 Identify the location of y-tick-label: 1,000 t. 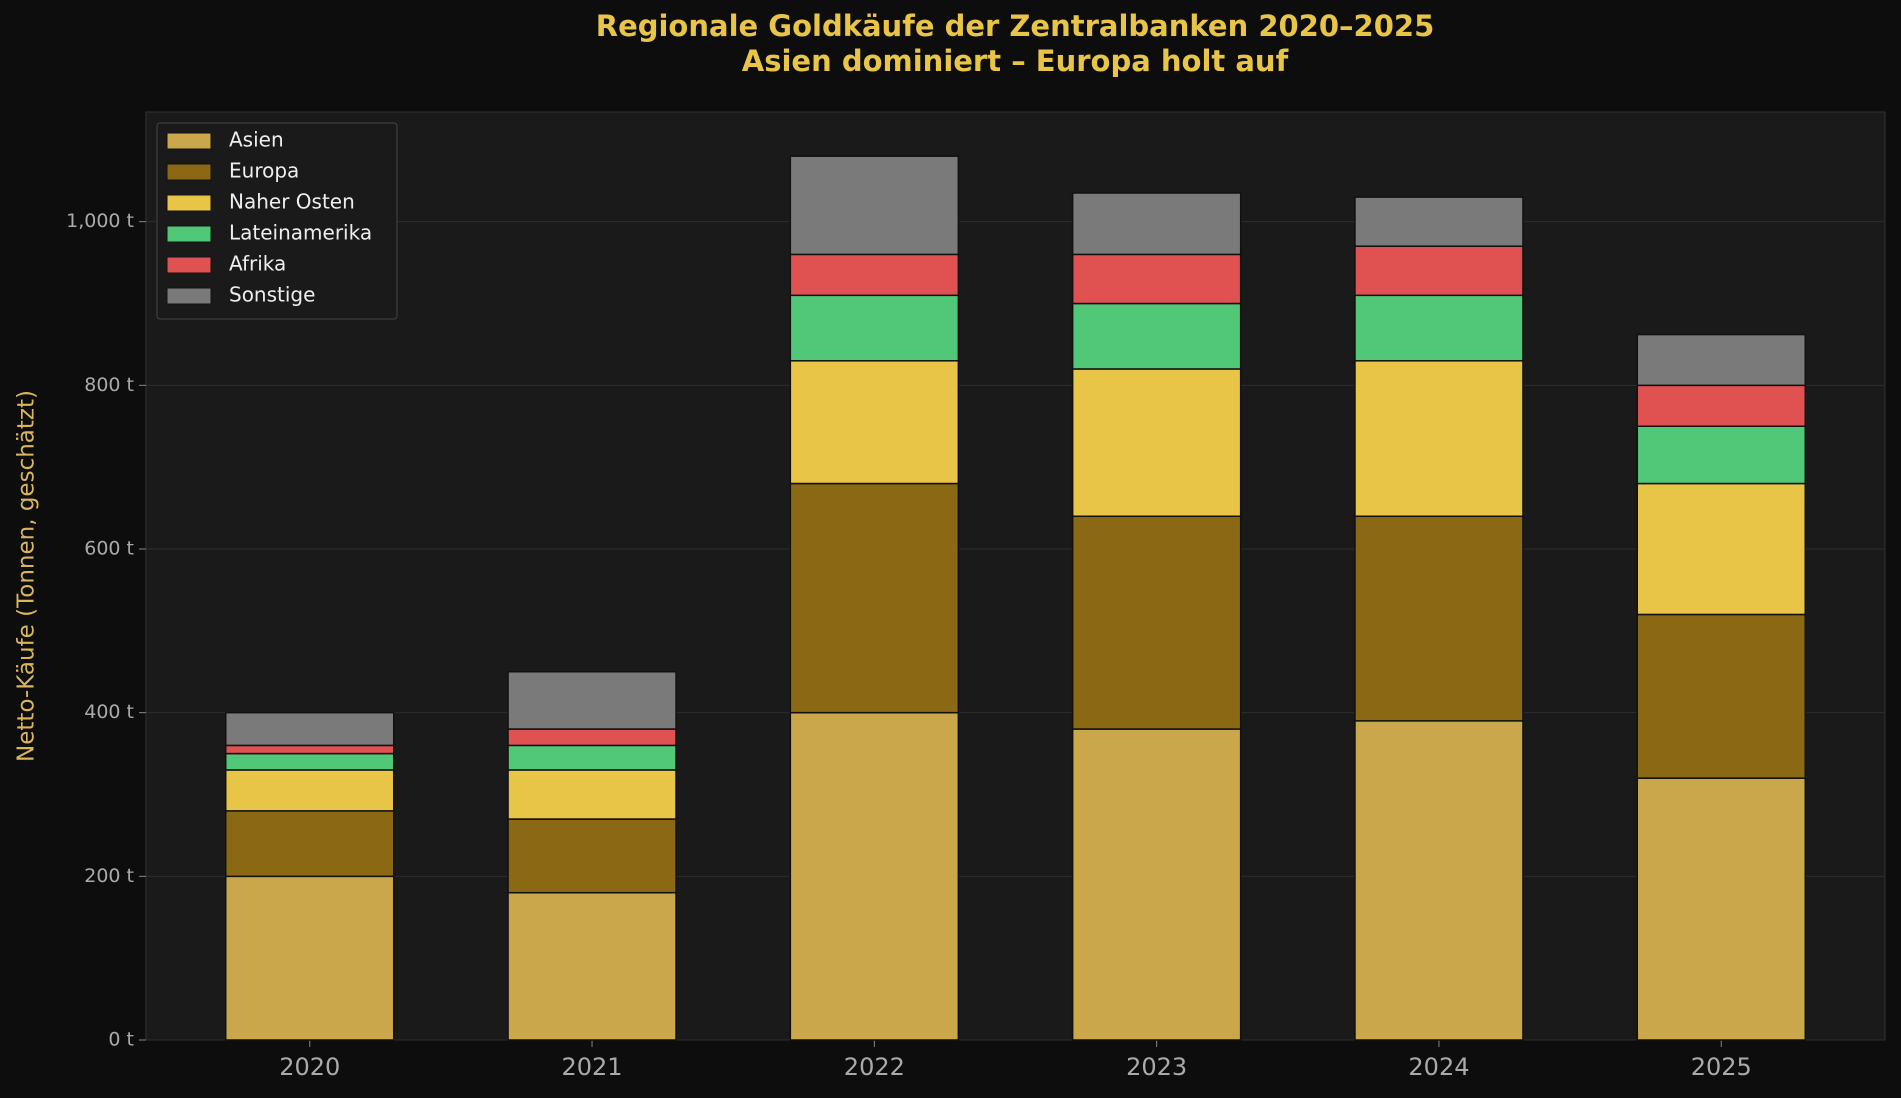
(100, 221).